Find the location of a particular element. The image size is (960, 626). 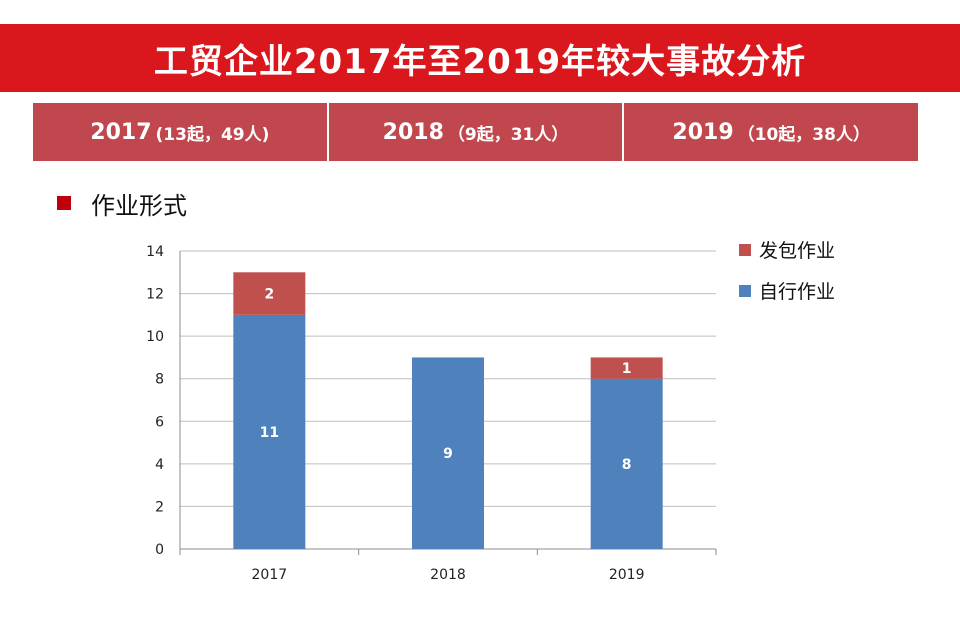

y-tick-label: 0 is located at coordinates (159, 550).